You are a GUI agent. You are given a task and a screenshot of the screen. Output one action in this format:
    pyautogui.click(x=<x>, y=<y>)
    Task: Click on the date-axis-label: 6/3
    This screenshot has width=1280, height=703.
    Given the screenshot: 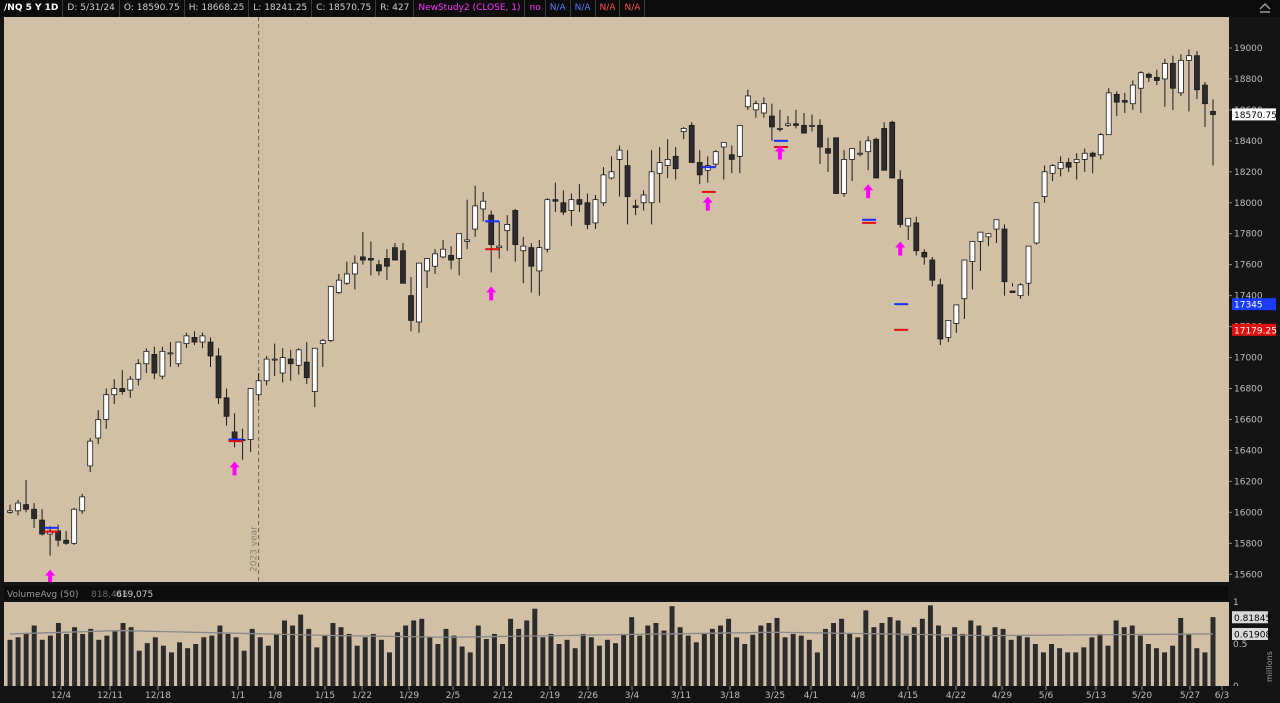 What is the action you would take?
    pyautogui.click(x=1222, y=696)
    